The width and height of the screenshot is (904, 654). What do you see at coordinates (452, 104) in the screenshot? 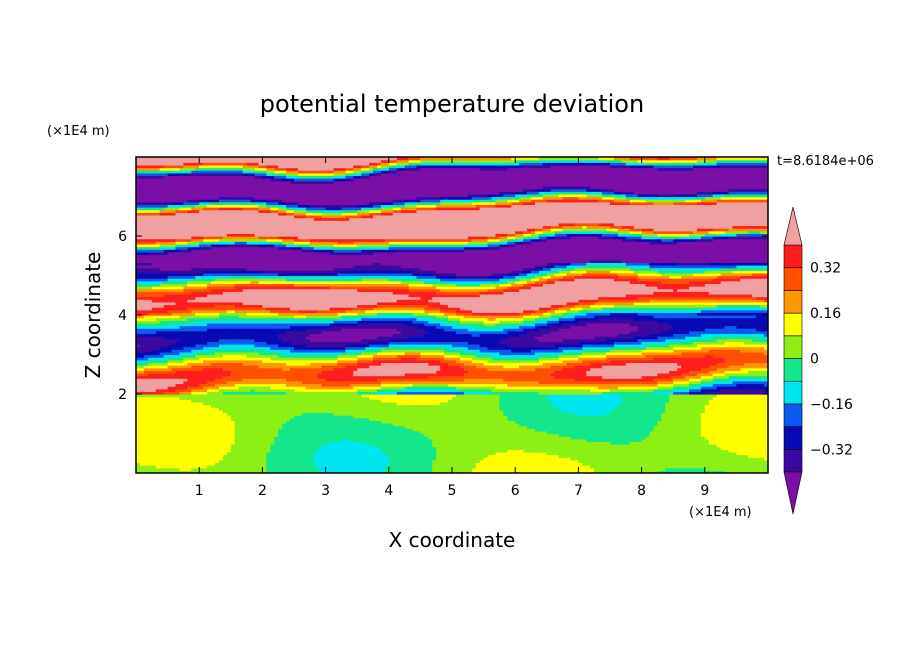
I see `chart-title: potential temperature deviation` at bounding box center [452, 104].